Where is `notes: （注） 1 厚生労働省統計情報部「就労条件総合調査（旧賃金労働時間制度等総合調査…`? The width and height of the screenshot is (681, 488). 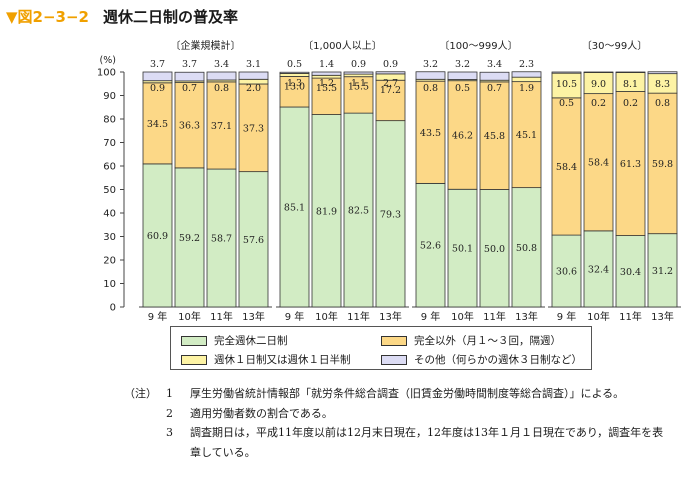 notes: （注） 1 厚生労働省統計情報部「就労条件総合調査（旧賃金労働時間制度等総合調査… is located at coordinates (398, 423).